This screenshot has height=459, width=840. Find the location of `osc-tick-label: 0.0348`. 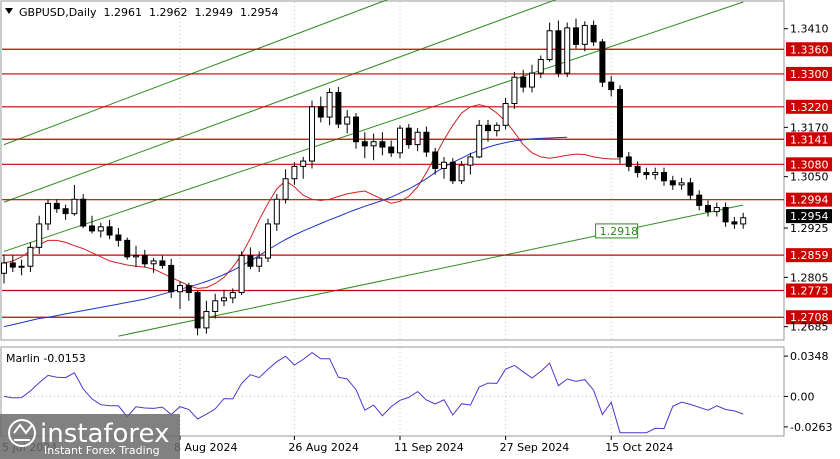

osc-tick-label: 0.0348 is located at coordinates (809, 356).